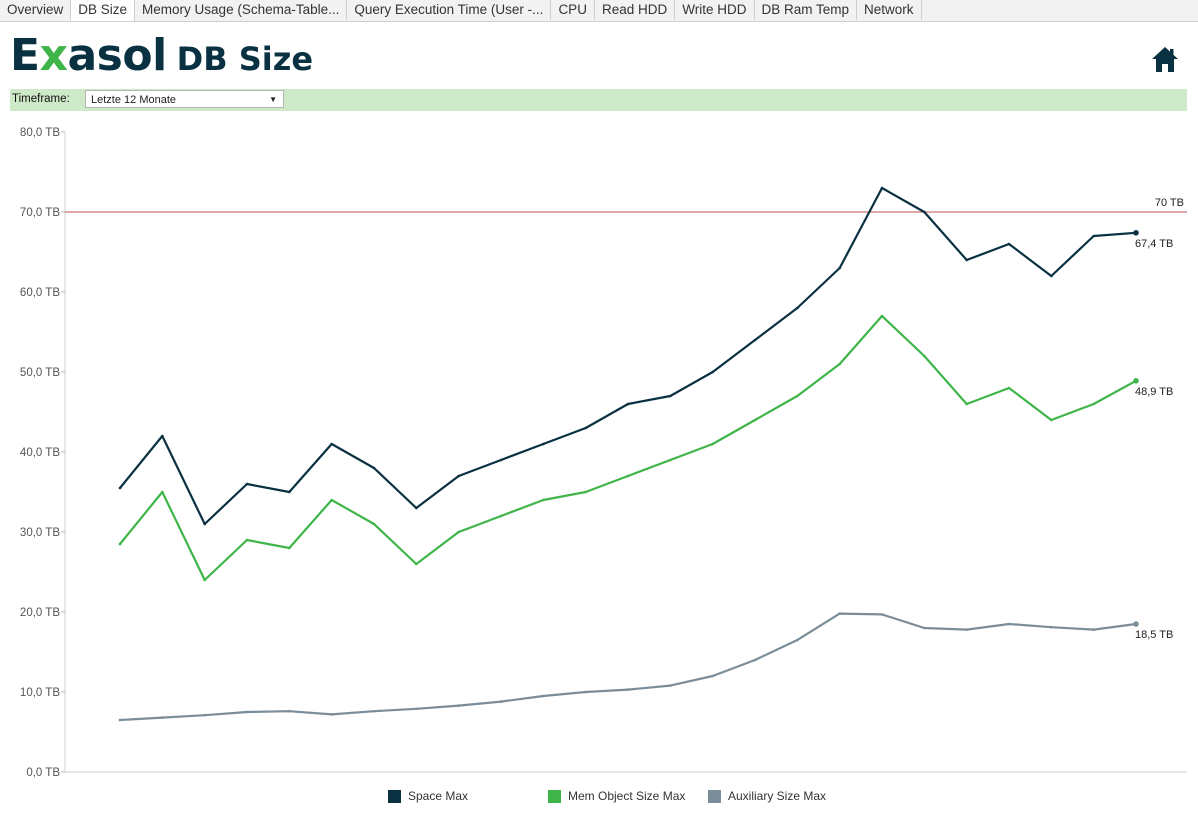 The width and height of the screenshot is (1198, 823). Describe the element at coordinates (41, 99) in the screenshot. I see `timeframe-label: Timeframe:` at that location.